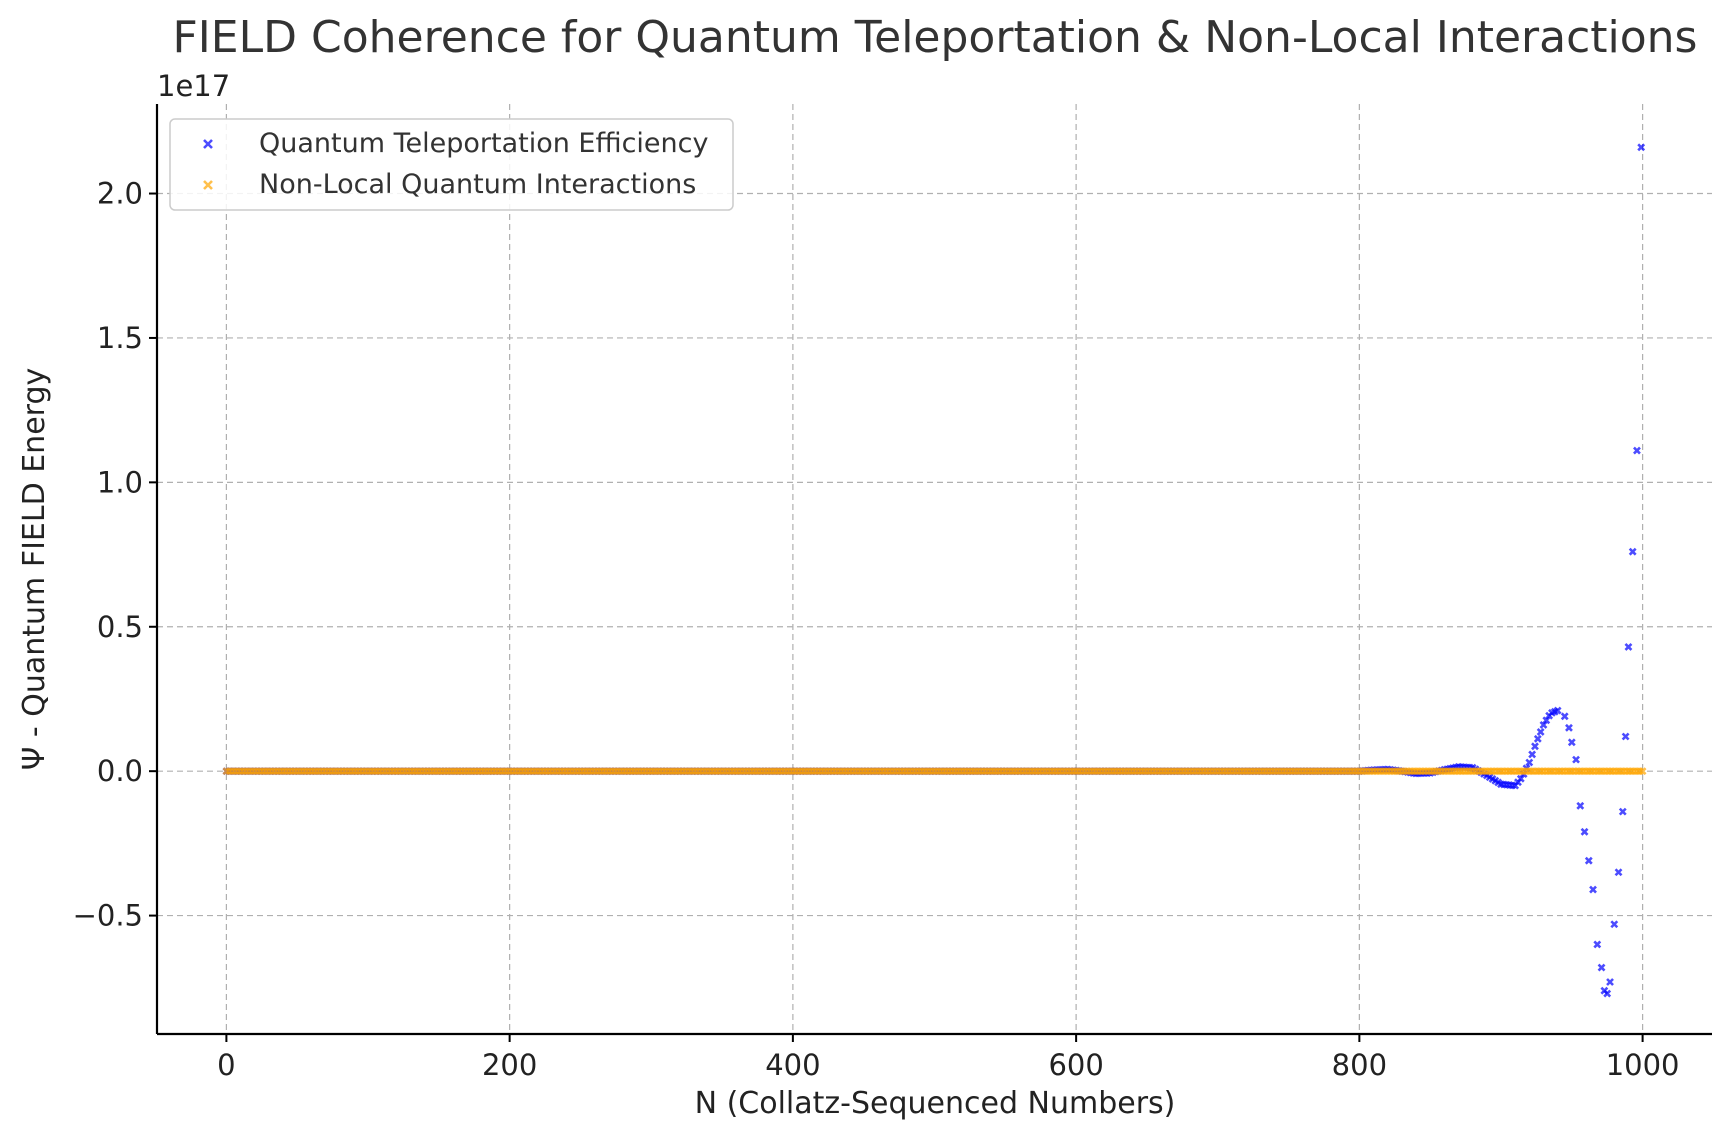  I want to click on y-tick-label: 0.0, so click(120, 771).